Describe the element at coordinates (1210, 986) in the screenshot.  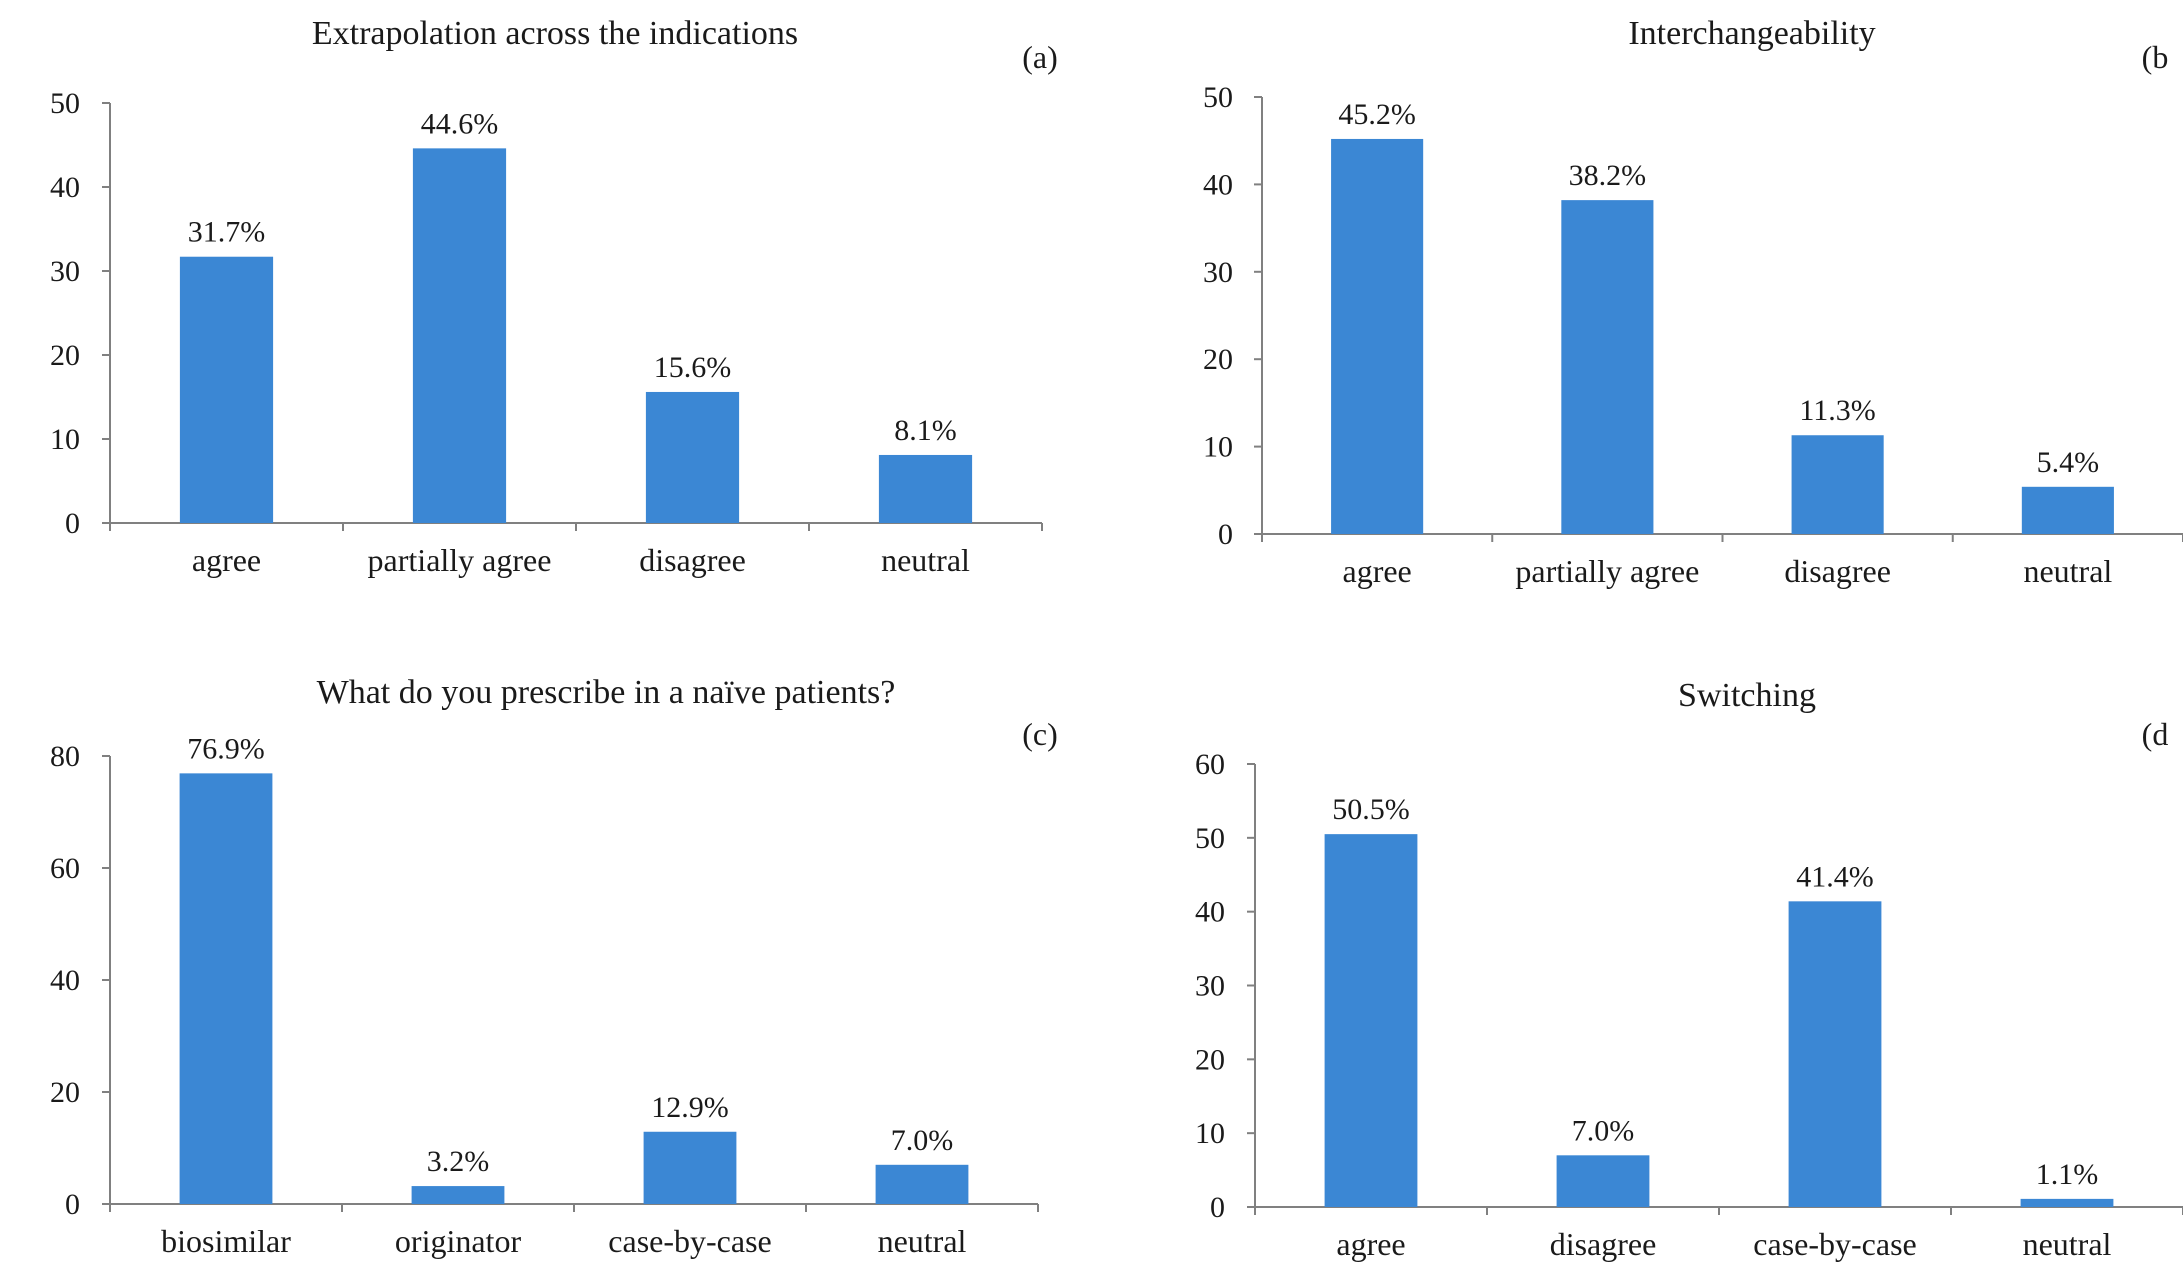
I see `panel-d-y-tick-label-3: 30` at that location.